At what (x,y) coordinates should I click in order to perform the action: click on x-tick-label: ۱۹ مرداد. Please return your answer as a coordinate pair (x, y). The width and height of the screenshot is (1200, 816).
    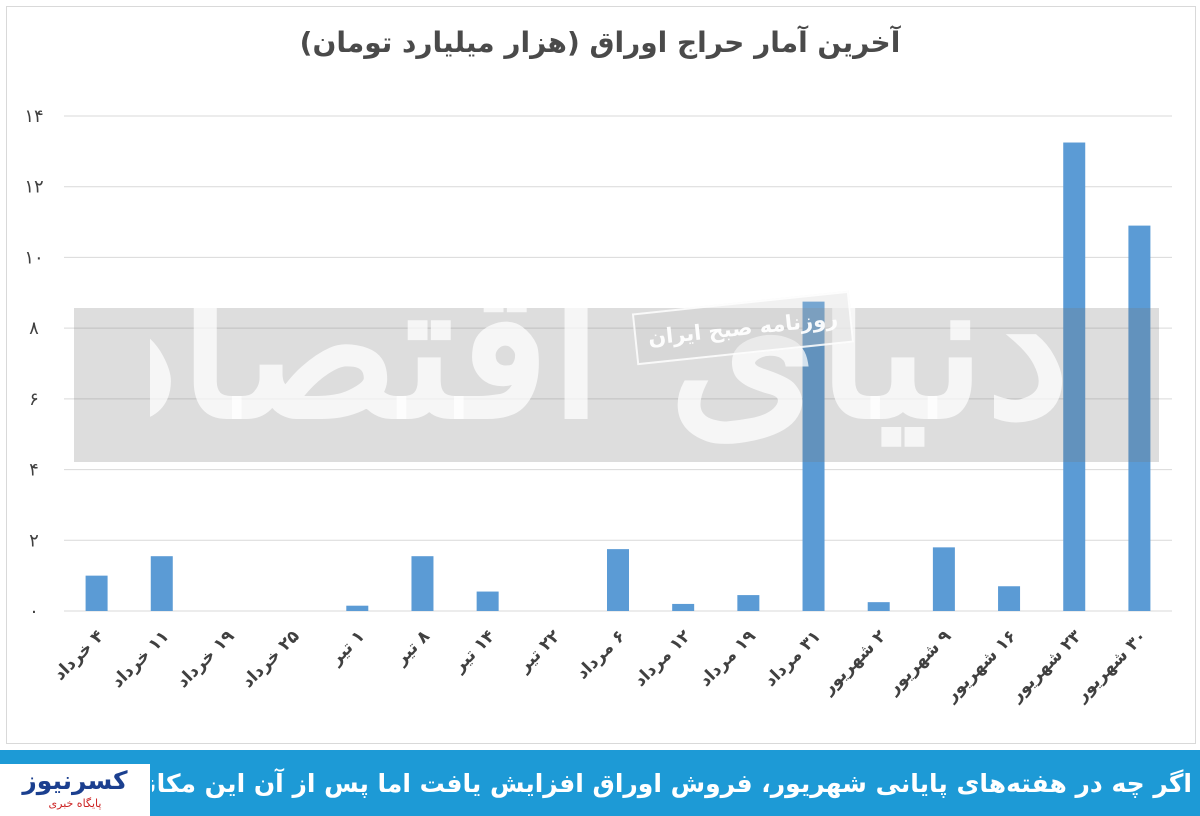
    Looking at the image, I should click on (727, 658).